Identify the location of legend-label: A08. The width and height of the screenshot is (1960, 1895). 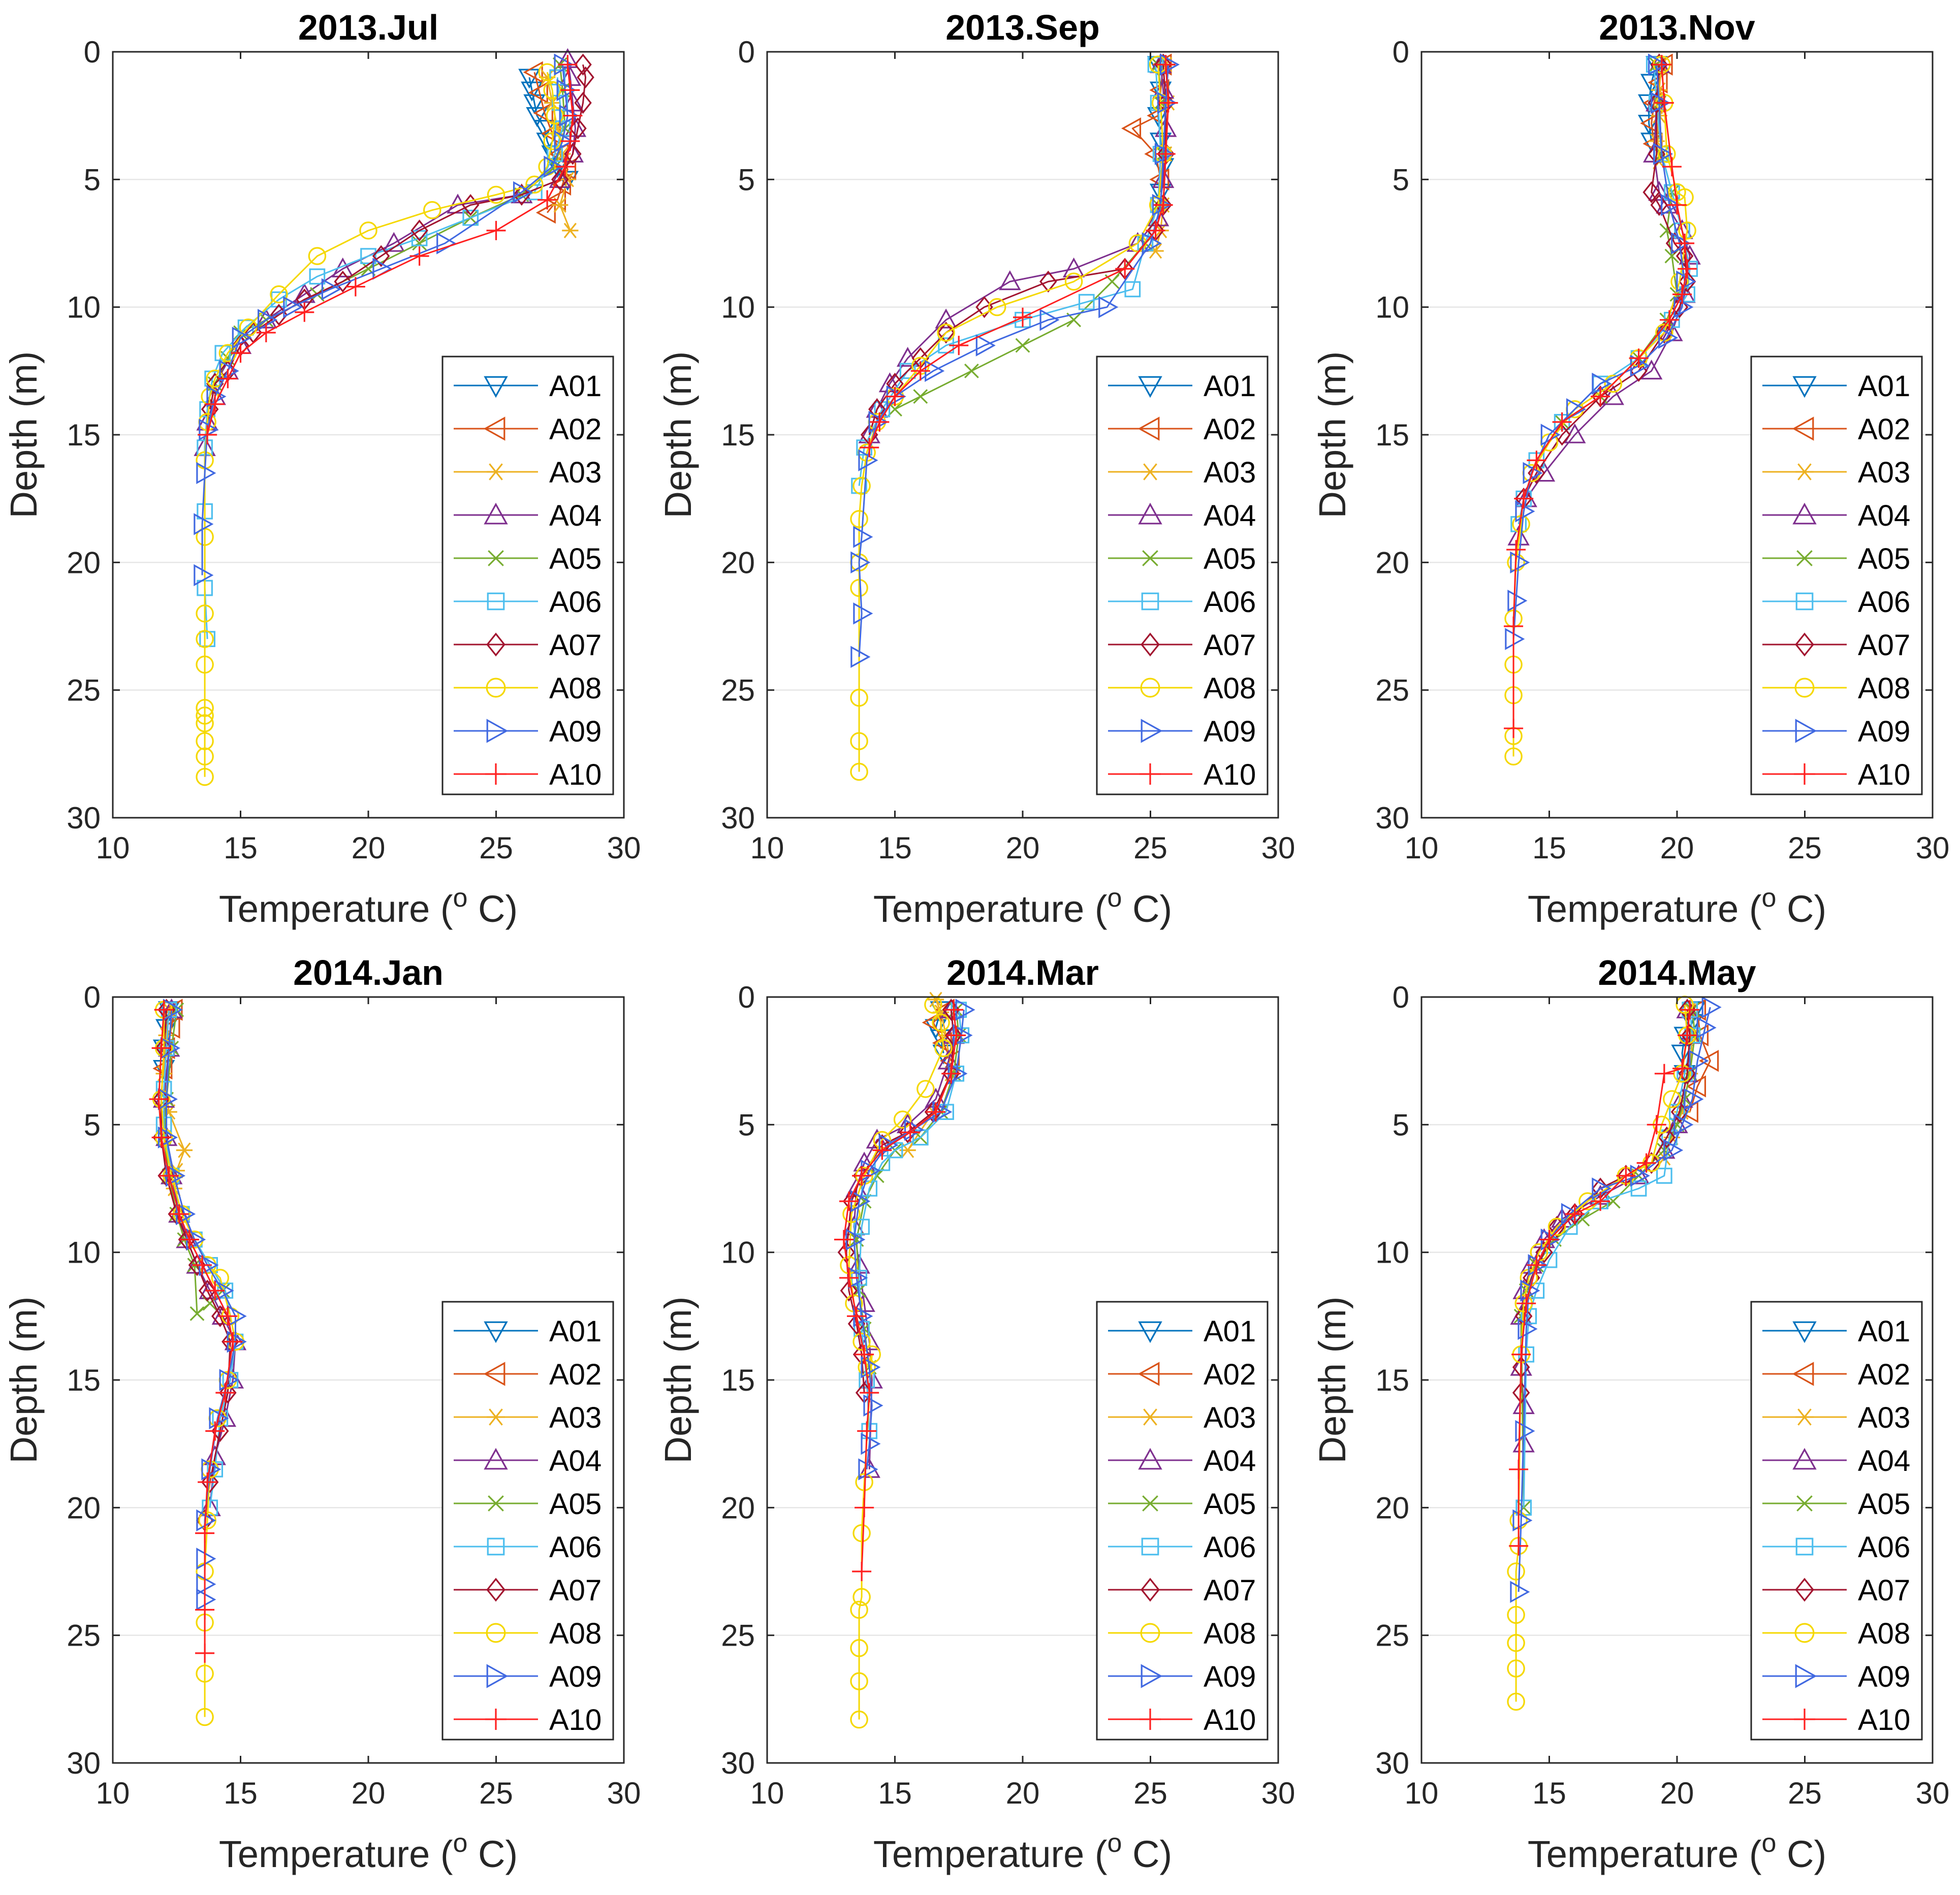
(1884, 688).